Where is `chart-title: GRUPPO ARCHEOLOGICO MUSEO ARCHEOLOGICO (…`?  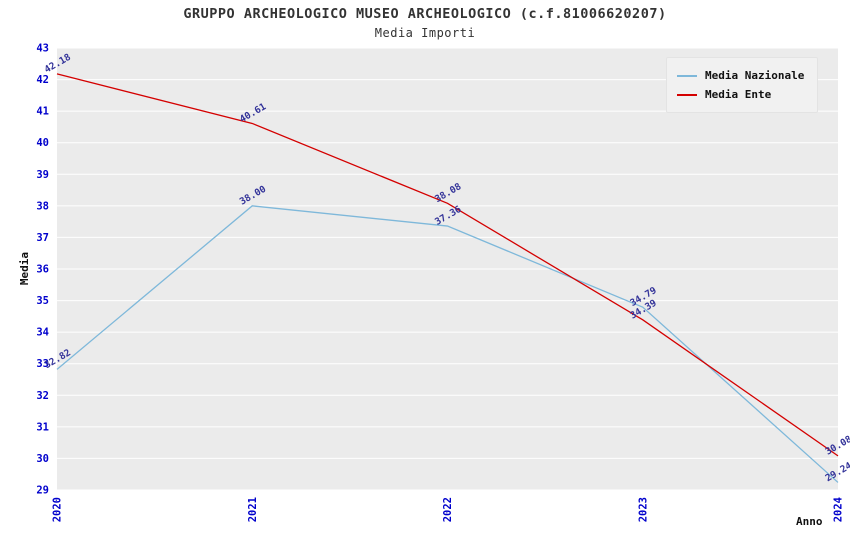 chart-title: GRUPPO ARCHEOLOGICO MUSEO ARCHEOLOGICO (… is located at coordinates (425, 14).